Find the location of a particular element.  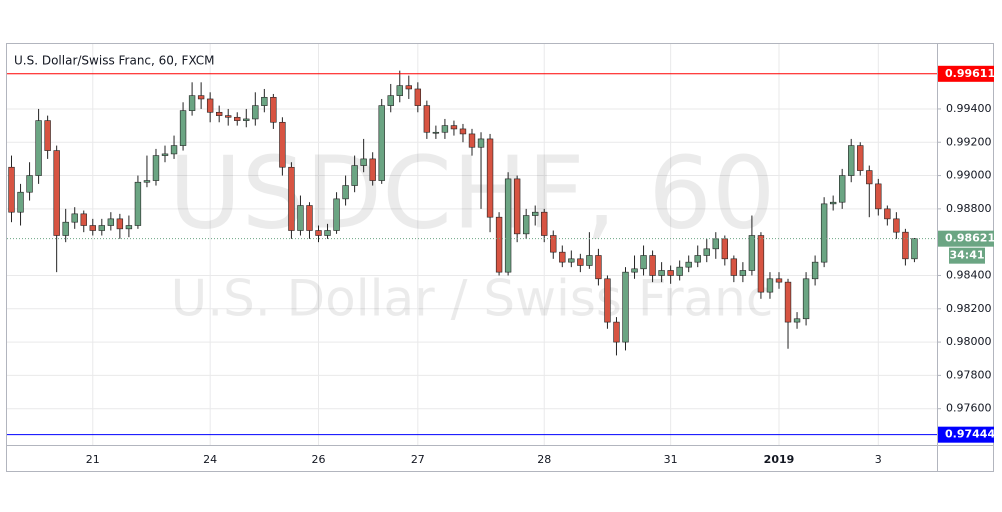

y-tick-label: 0.99000 is located at coordinates (969, 175).